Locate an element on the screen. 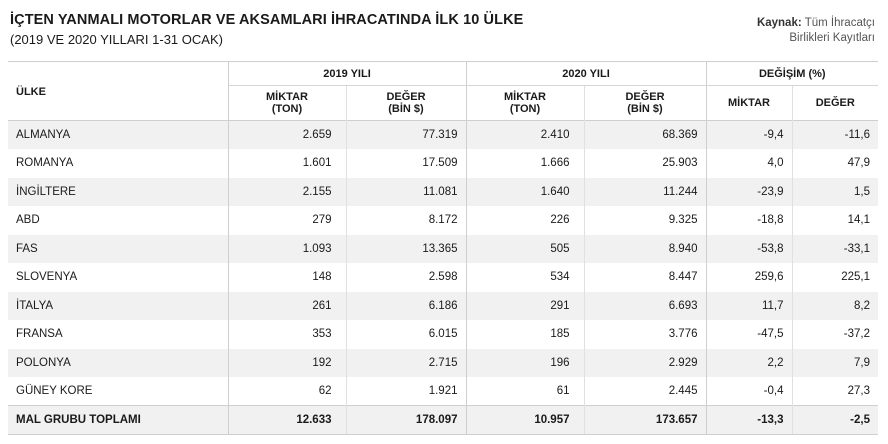 This screenshot has width=888, height=444. table-row: FRANSA 353 6.015 185 3.776 -47,5 -37,2 is located at coordinates (443, 334).